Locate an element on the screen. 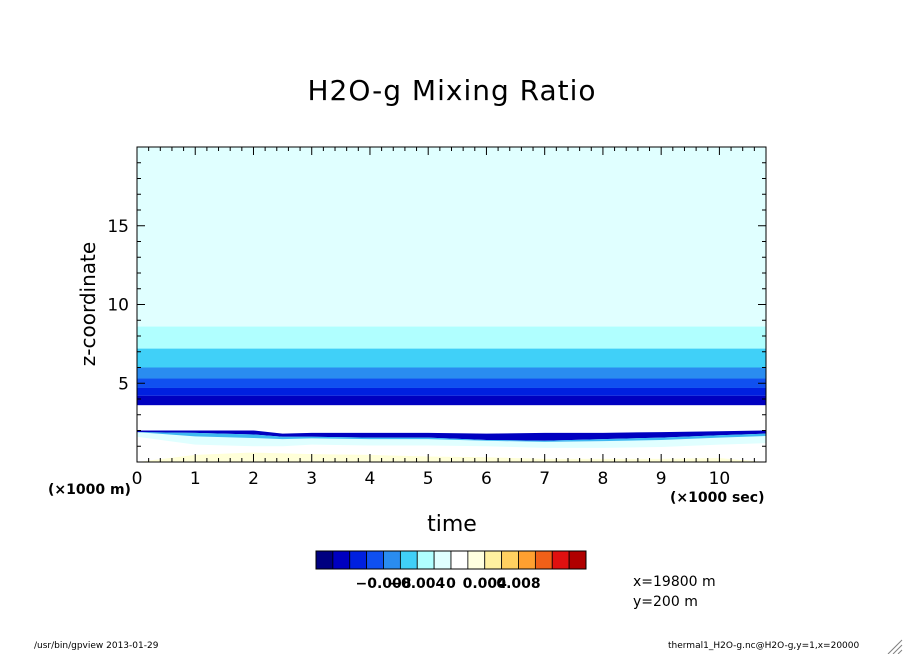 The image size is (904, 654). inversion-band is located at coordinates (451, 435).